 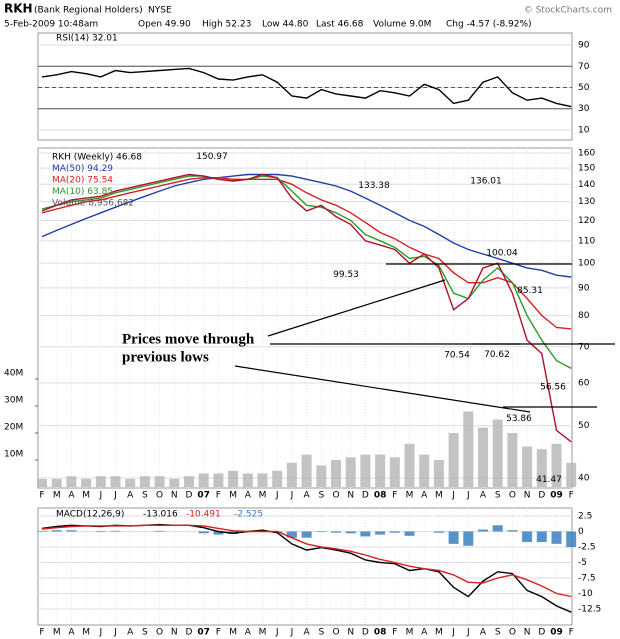 I want to click on y-tick-label: 140, so click(x=586, y=185).